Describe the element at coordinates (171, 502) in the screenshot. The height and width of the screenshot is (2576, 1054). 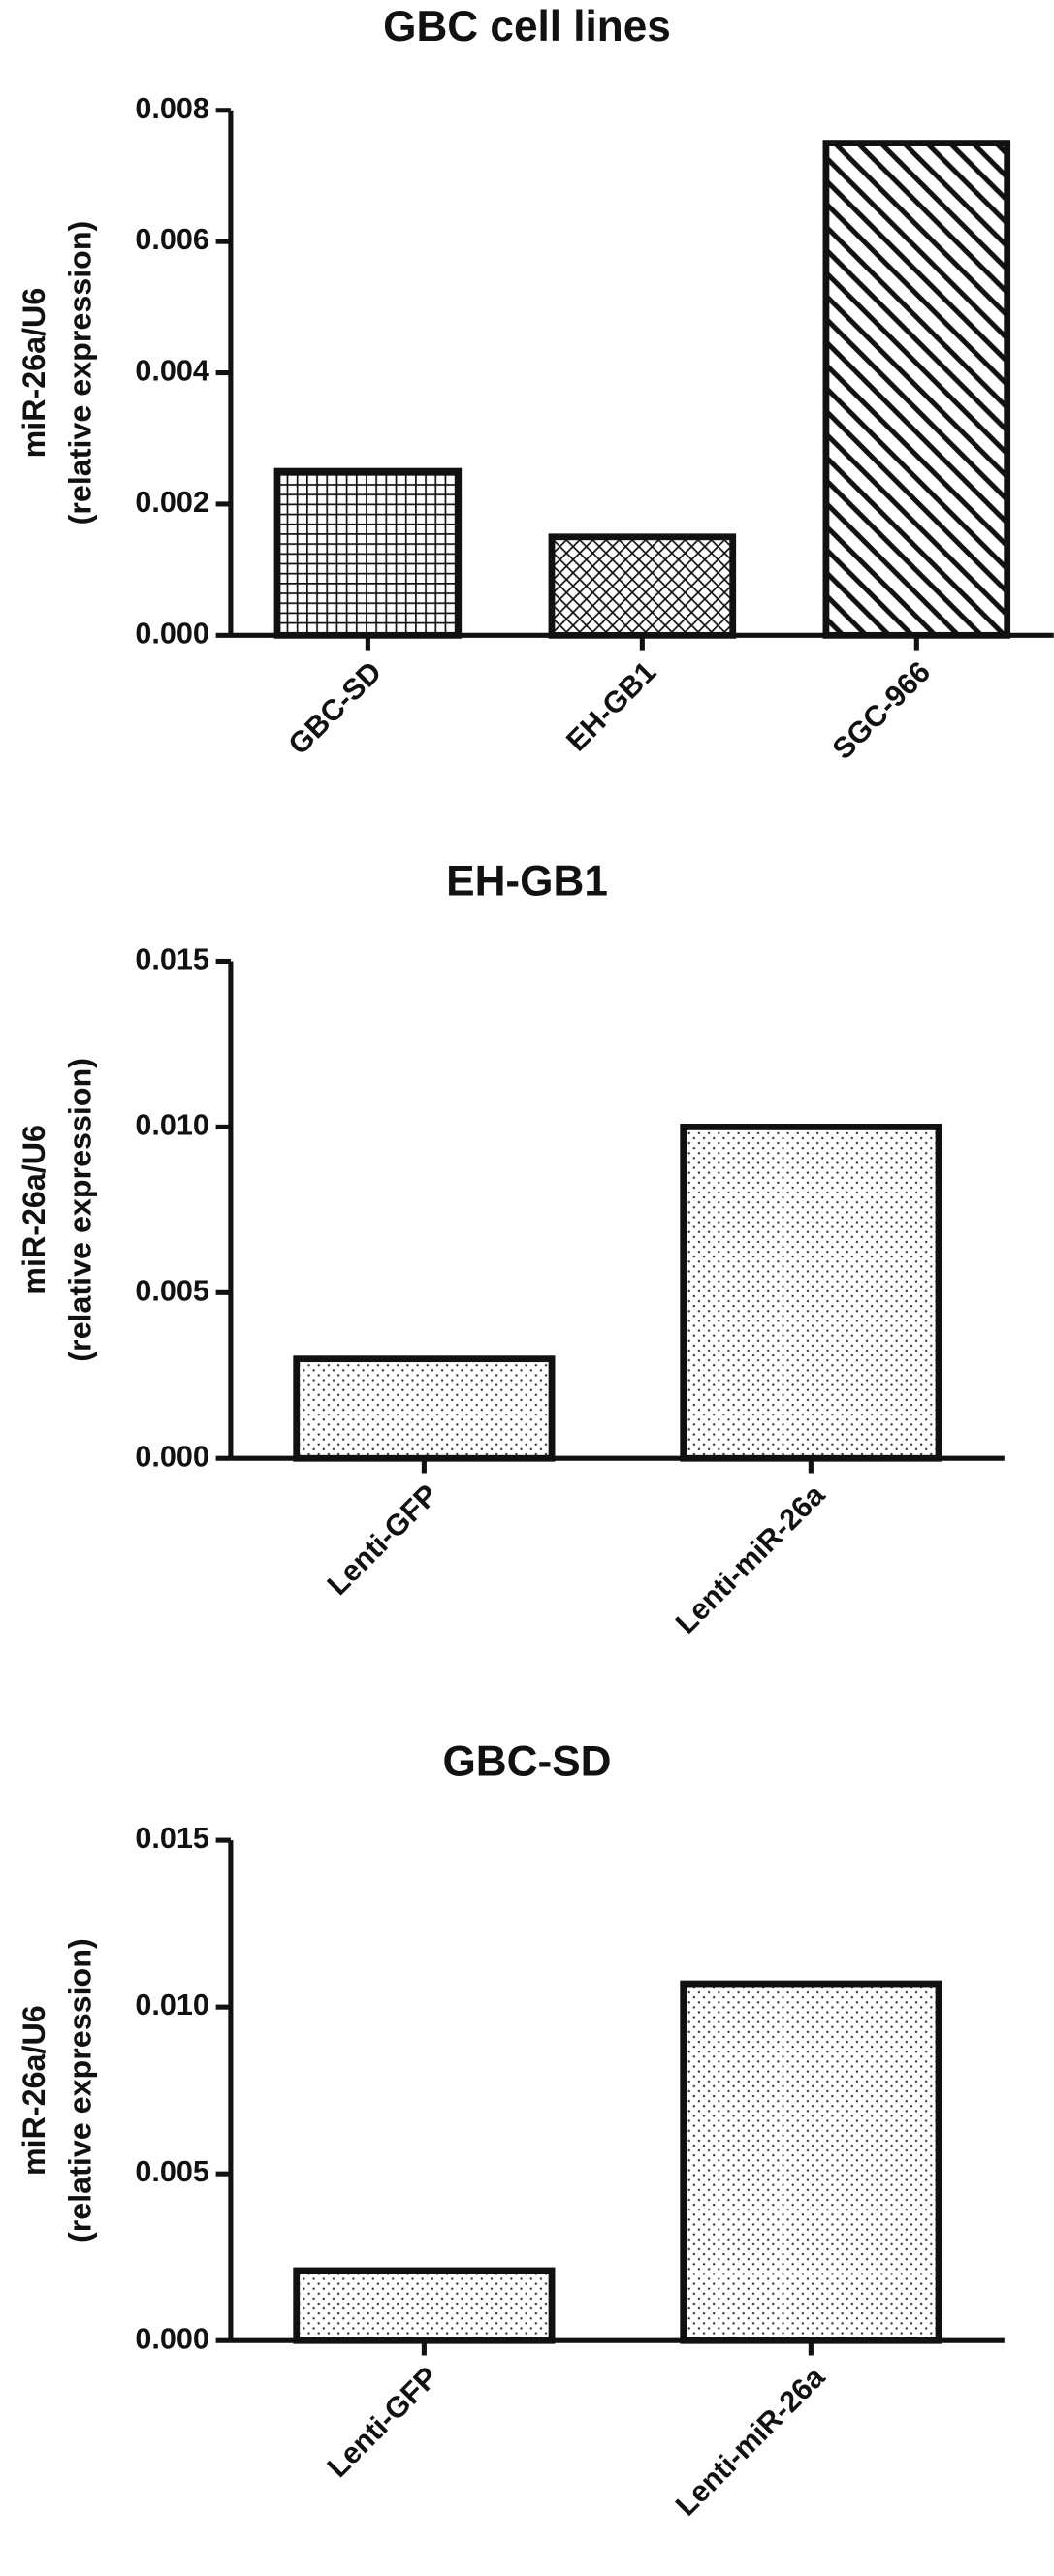
I see `y-tick-label: 0.002` at that location.